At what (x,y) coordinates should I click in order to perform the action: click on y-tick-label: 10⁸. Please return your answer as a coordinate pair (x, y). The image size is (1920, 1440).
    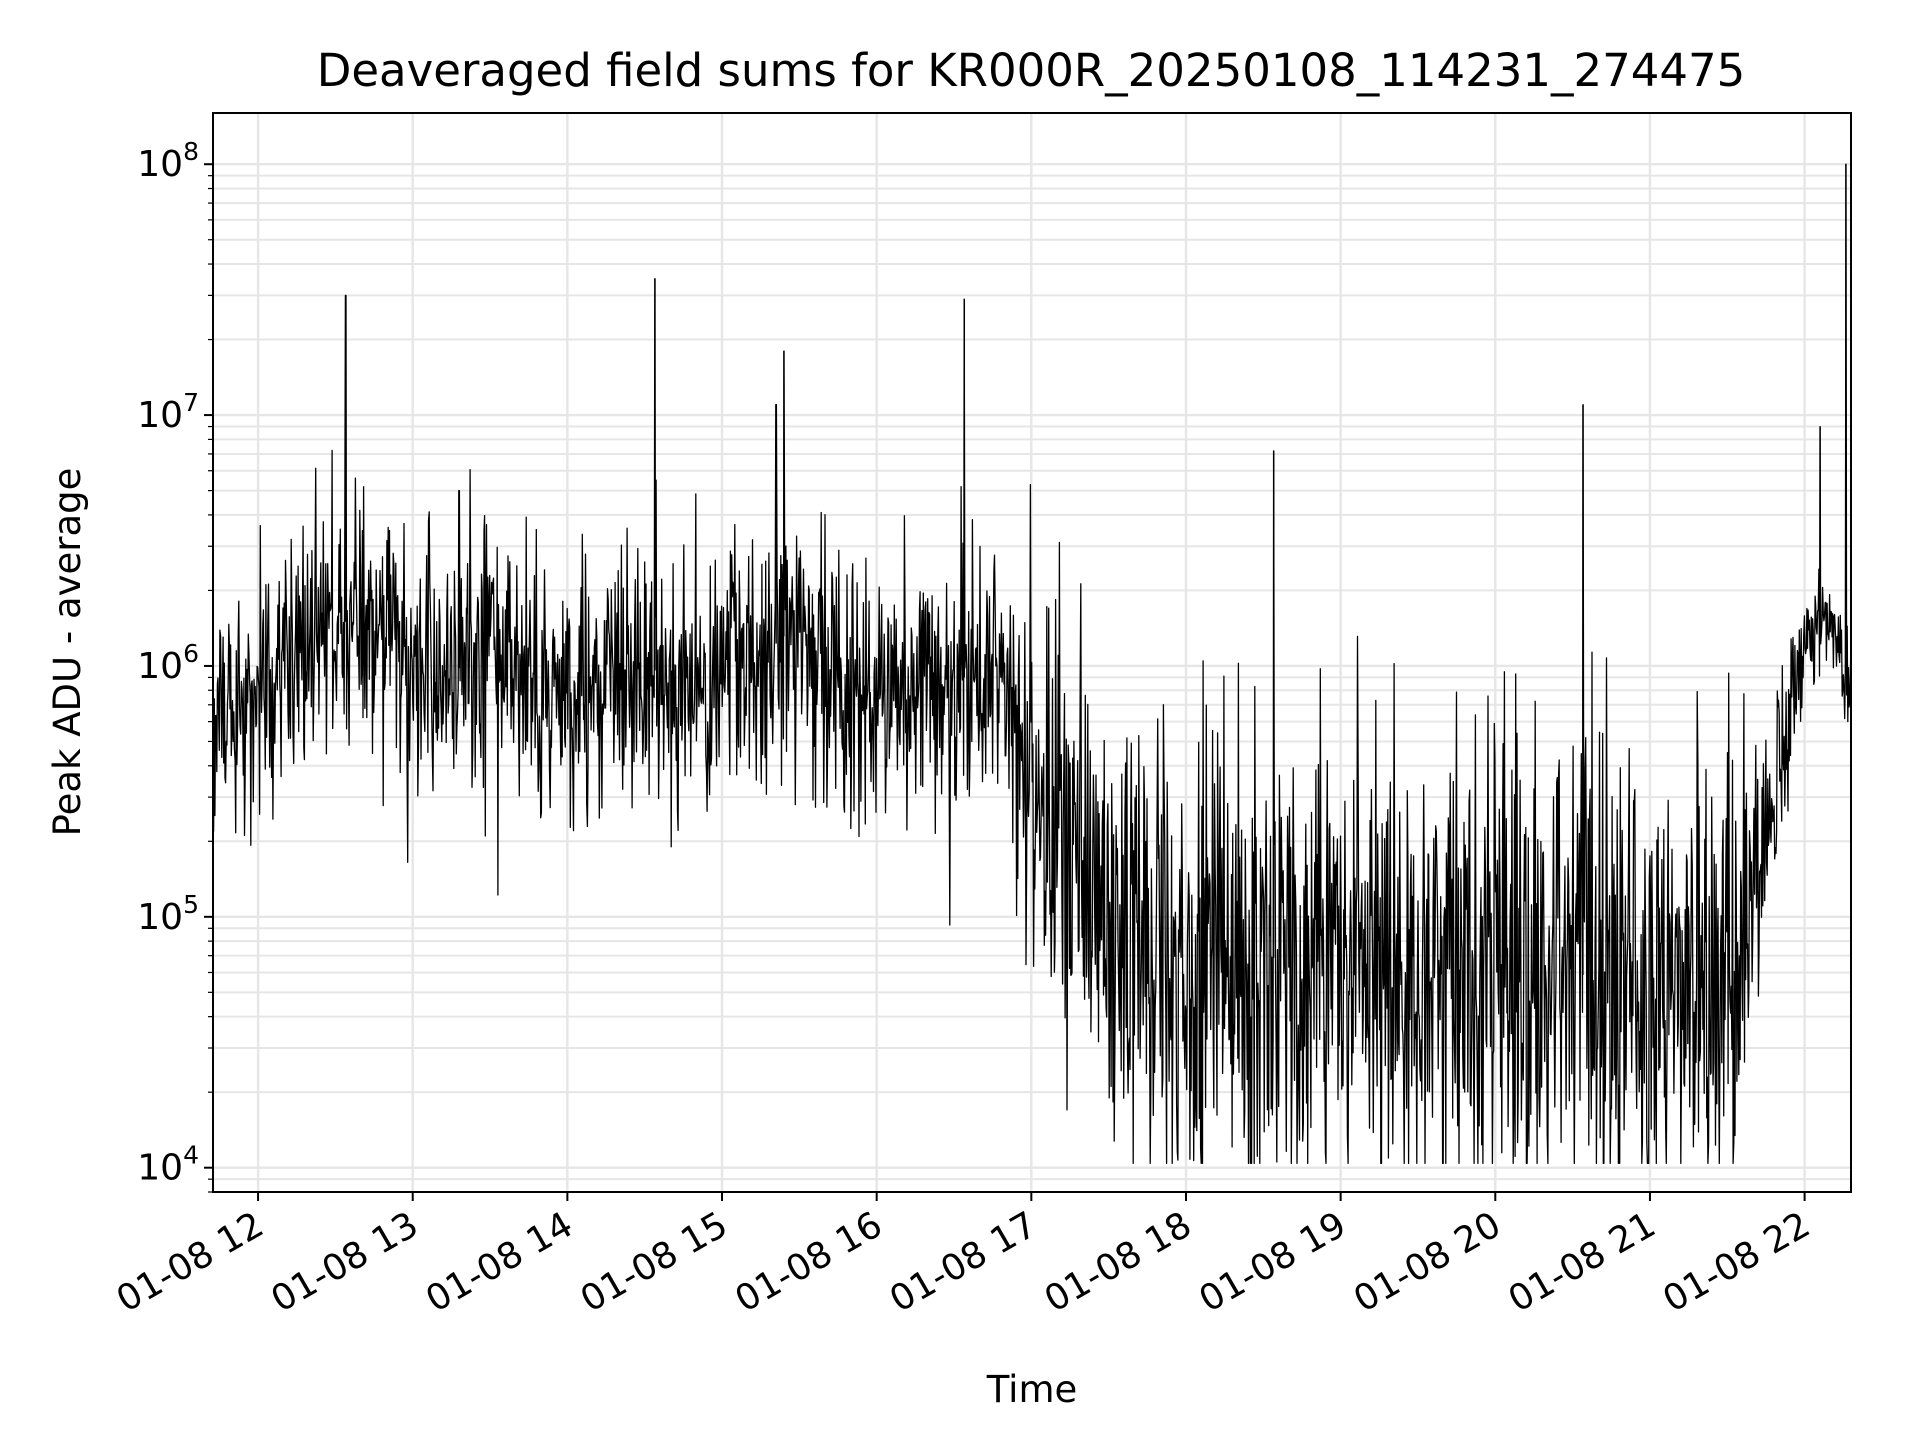
    Looking at the image, I should click on (168, 161).